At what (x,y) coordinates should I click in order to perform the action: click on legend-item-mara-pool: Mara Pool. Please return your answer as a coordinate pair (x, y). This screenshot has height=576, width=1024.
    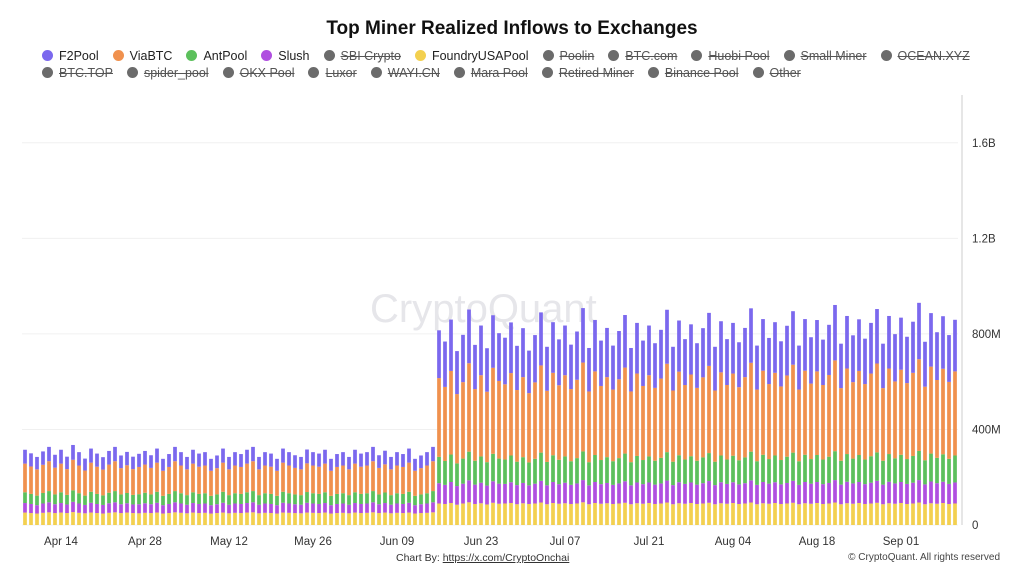
    Looking at the image, I should click on (490, 73).